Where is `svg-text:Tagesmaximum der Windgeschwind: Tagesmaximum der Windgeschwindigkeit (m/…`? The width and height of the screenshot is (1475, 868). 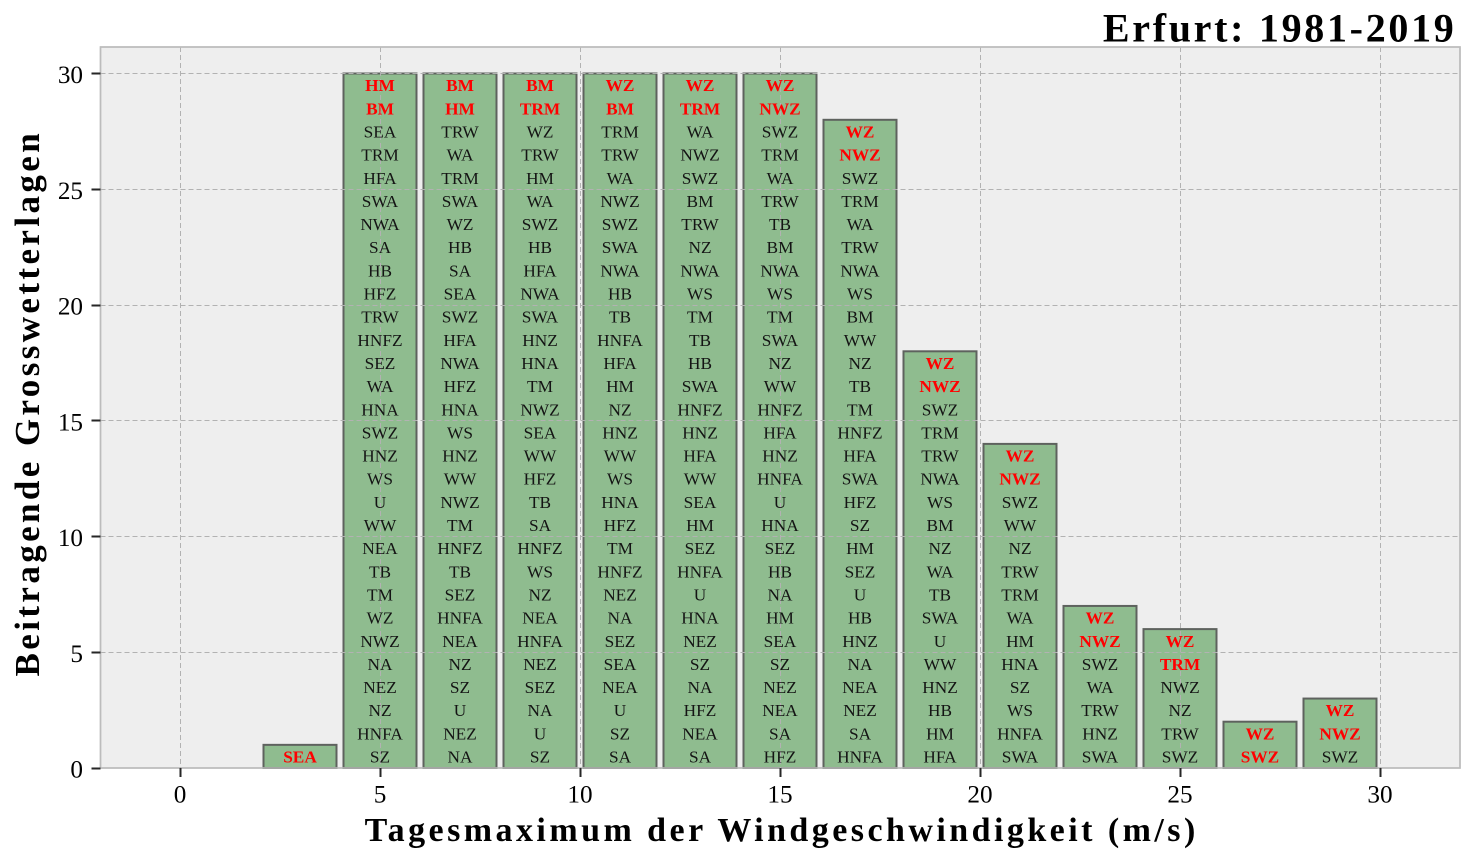 svg-text:Tagesmaximum der Windgeschwind: Tagesmaximum der Windgeschwindigkeit (m/… is located at coordinates (782, 830).